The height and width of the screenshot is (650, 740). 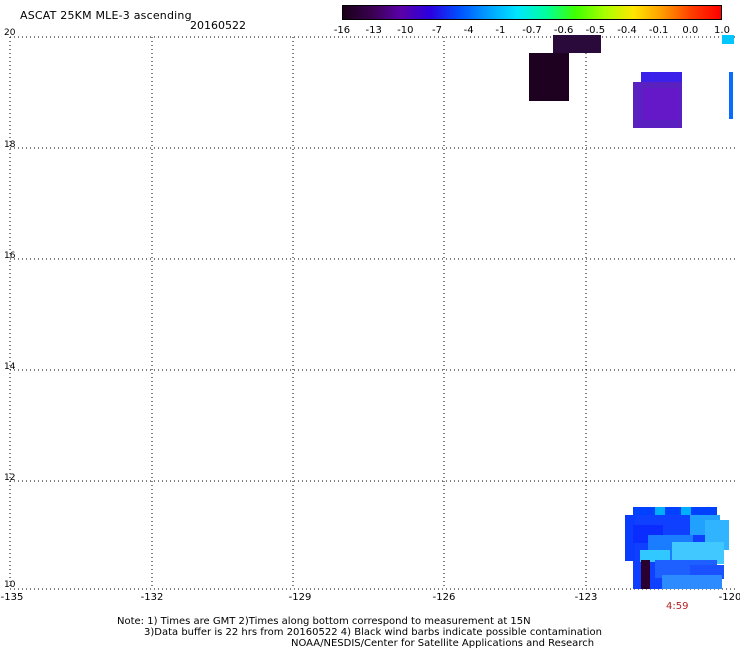 What do you see at coordinates (444, 597) in the screenshot?
I see `longitude-label: -126` at bounding box center [444, 597].